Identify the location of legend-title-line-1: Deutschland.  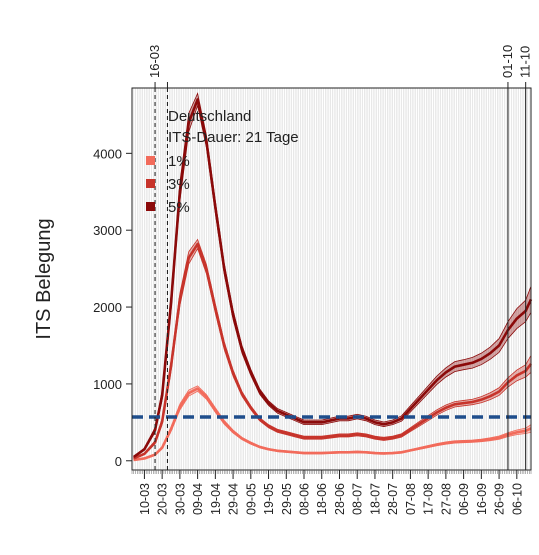
(209, 116).